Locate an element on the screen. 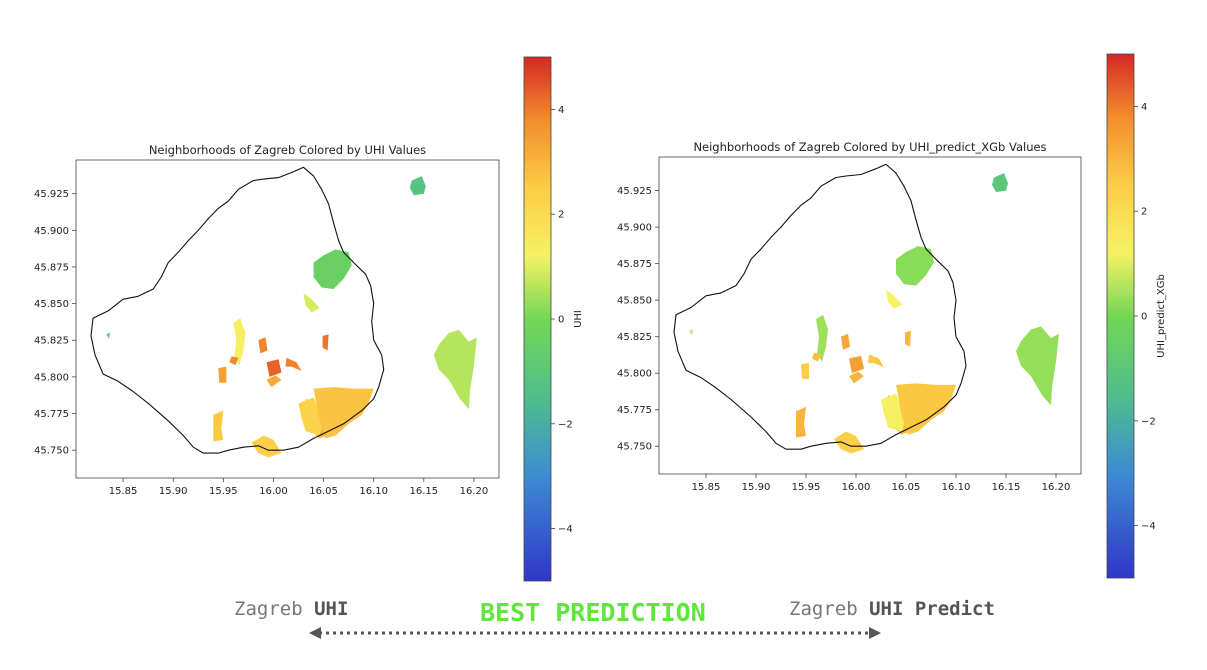 The height and width of the screenshot is (670, 1207). caption-right-prefix: Zagreb is located at coordinates (823, 609).